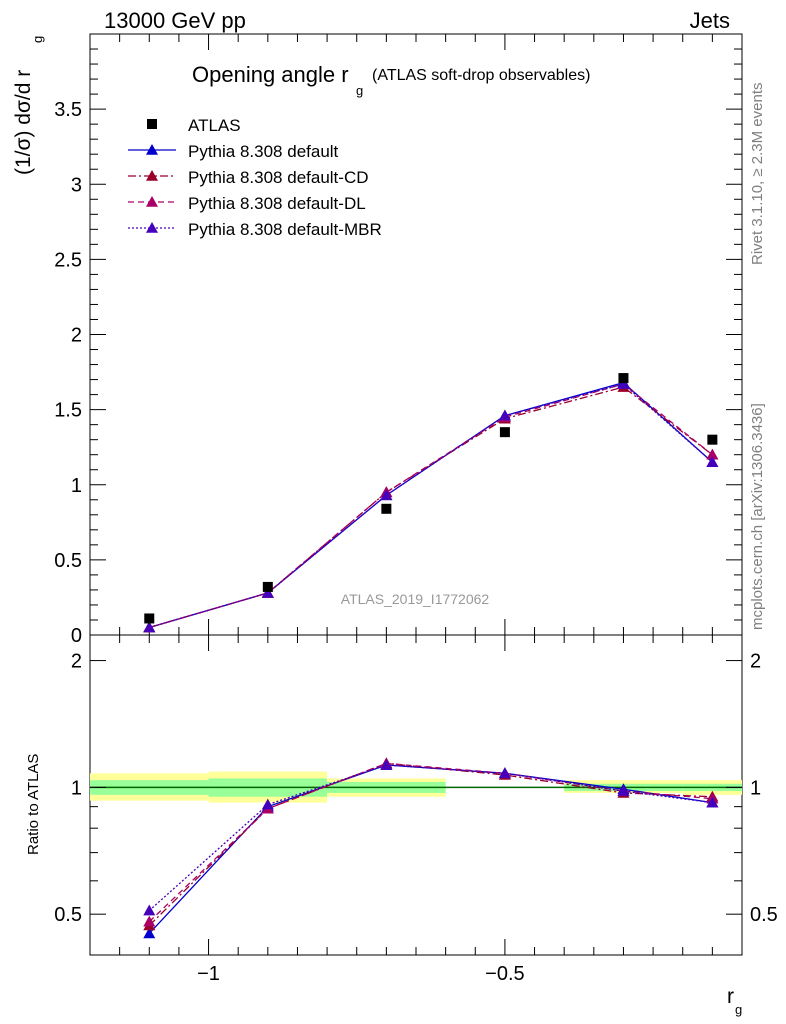 The height and width of the screenshot is (1024, 786). I want to click on legend-label-data: ATLAS, so click(214, 125).